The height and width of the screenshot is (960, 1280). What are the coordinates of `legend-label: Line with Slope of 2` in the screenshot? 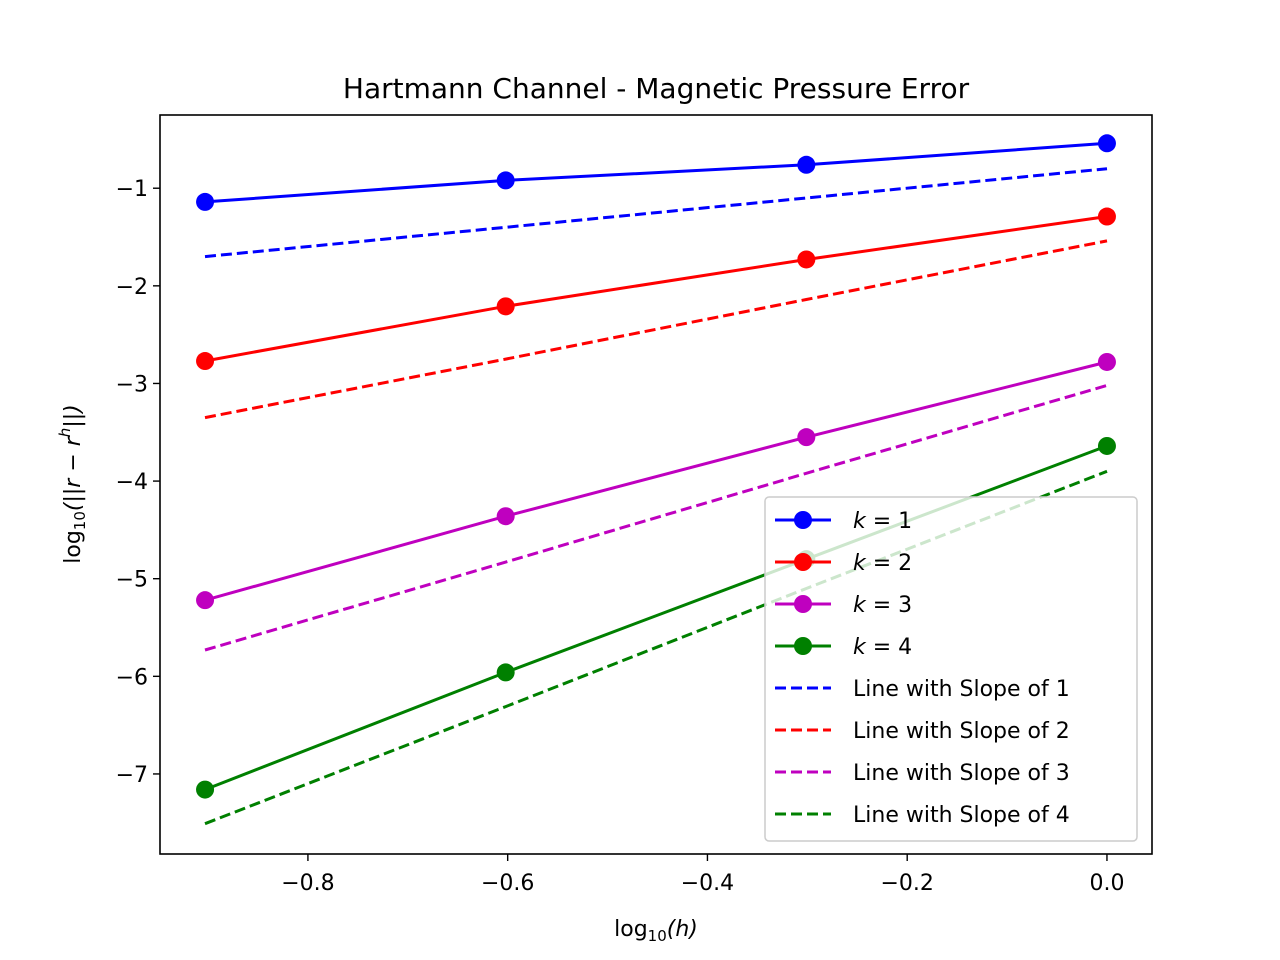 It's located at (961, 731).